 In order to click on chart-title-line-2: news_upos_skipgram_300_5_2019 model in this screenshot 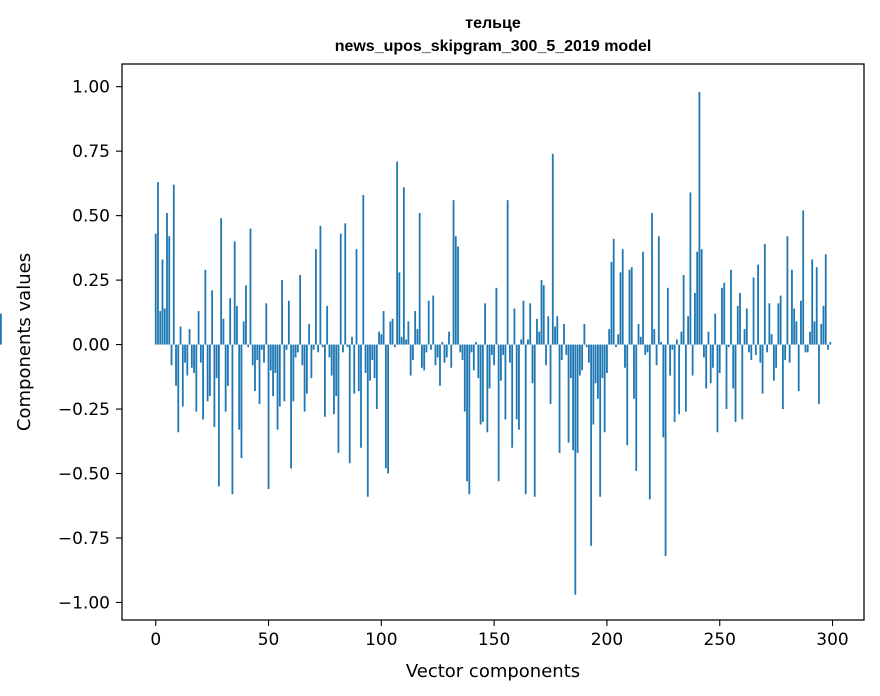, I will do `click(493, 46)`.